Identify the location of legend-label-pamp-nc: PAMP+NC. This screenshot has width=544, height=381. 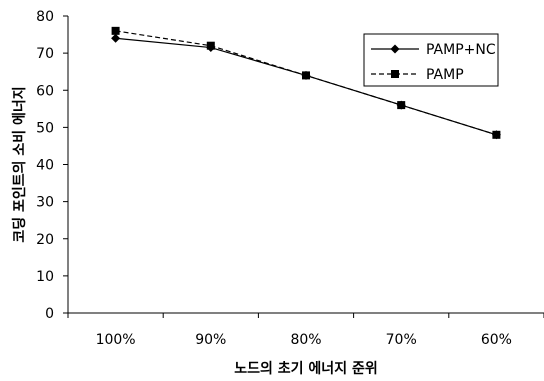
(461, 50).